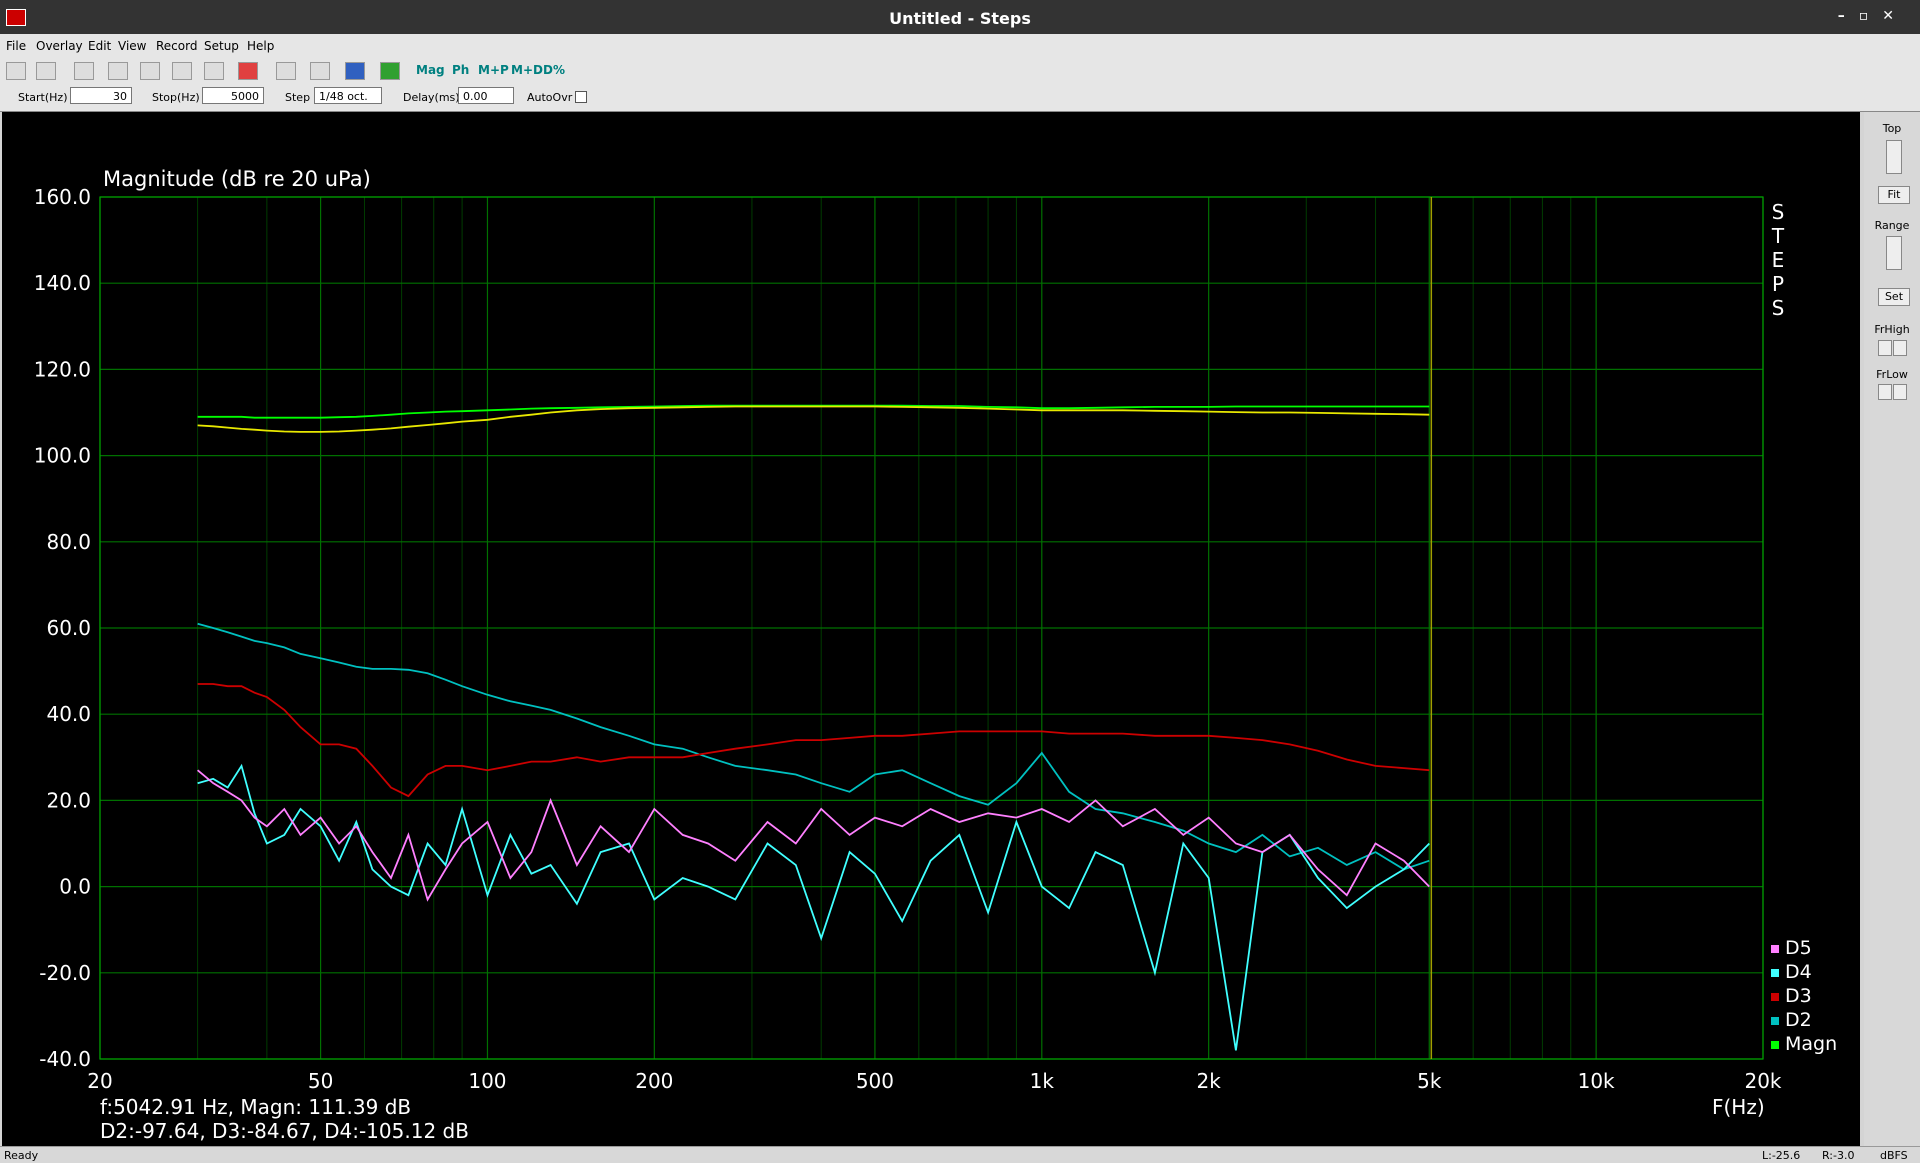 The height and width of the screenshot is (1163, 1920). Describe the element at coordinates (1892, 329) in the screenshot. I see `label: FrHigh` at that location.